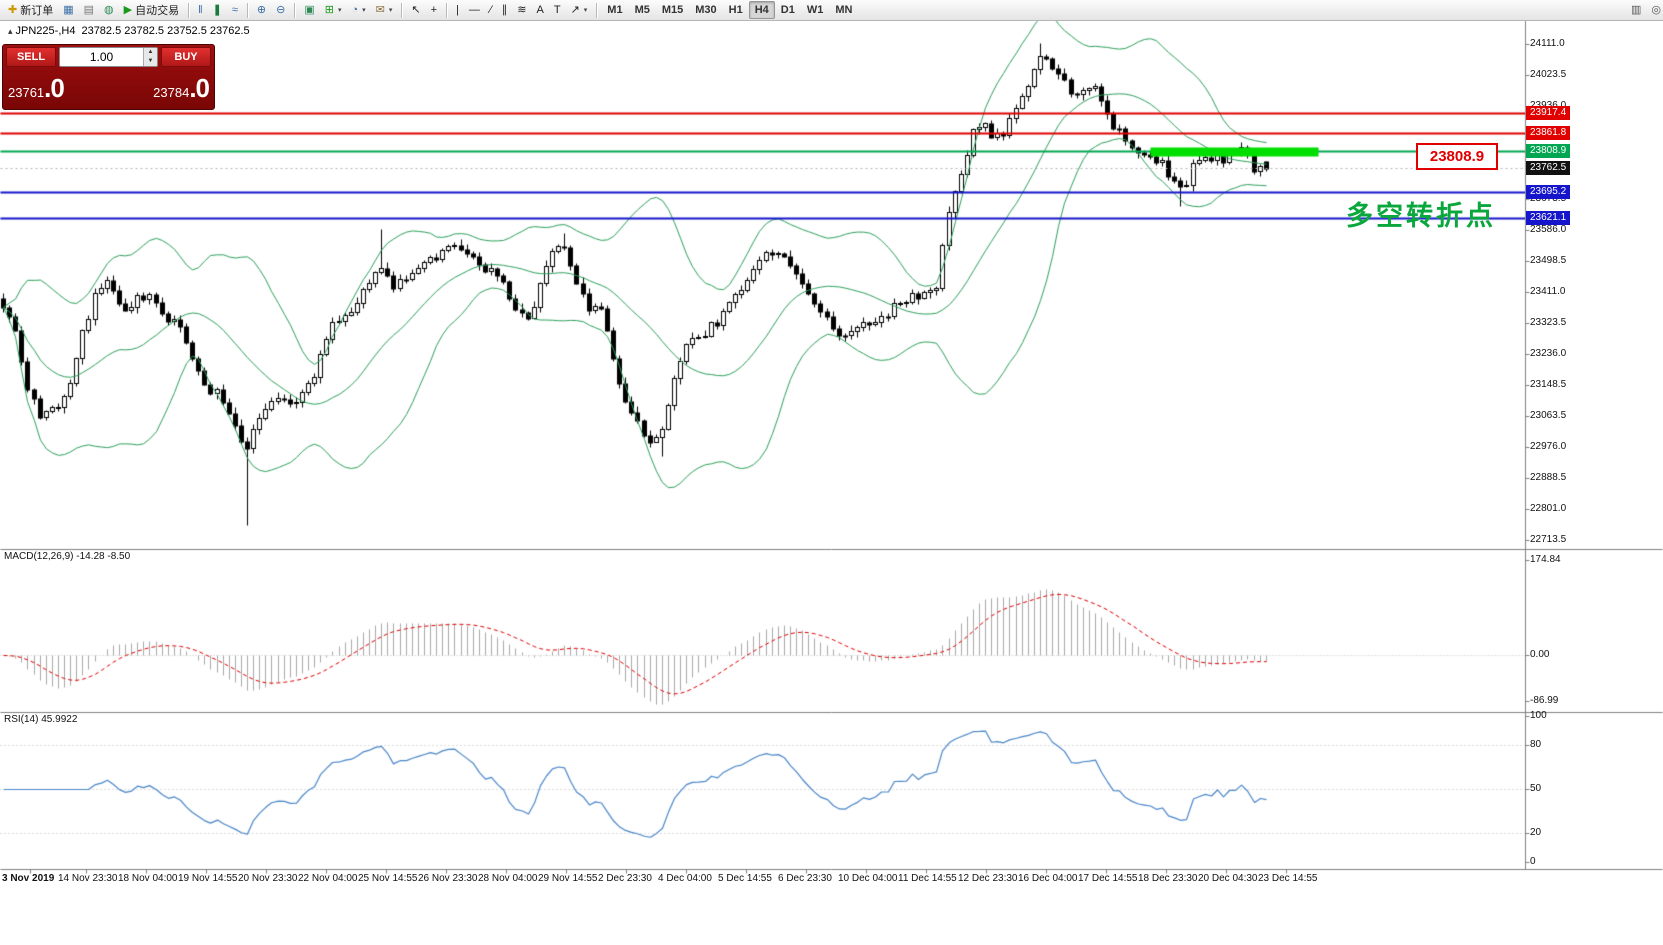 The height and width of the screenshot is (945, 1663). Describe the element at coordinates (1548, 508) in the screenshot. I see `price-axis-label: 22801.0` at that location.